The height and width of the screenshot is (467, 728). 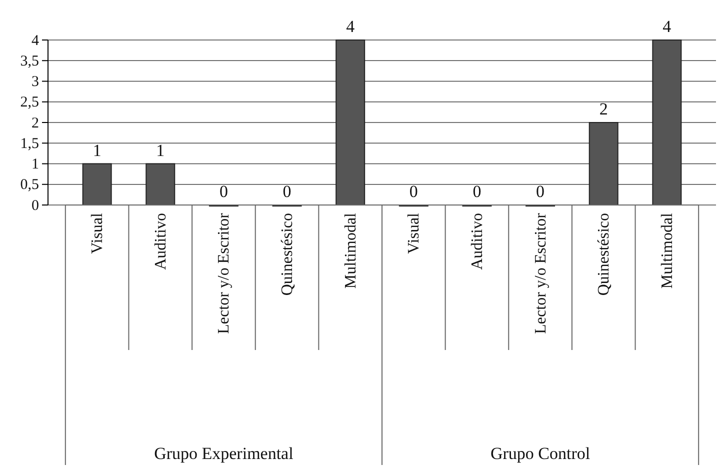 I want to click on y-tick-label: 2,5, so click(x=29, y=102).